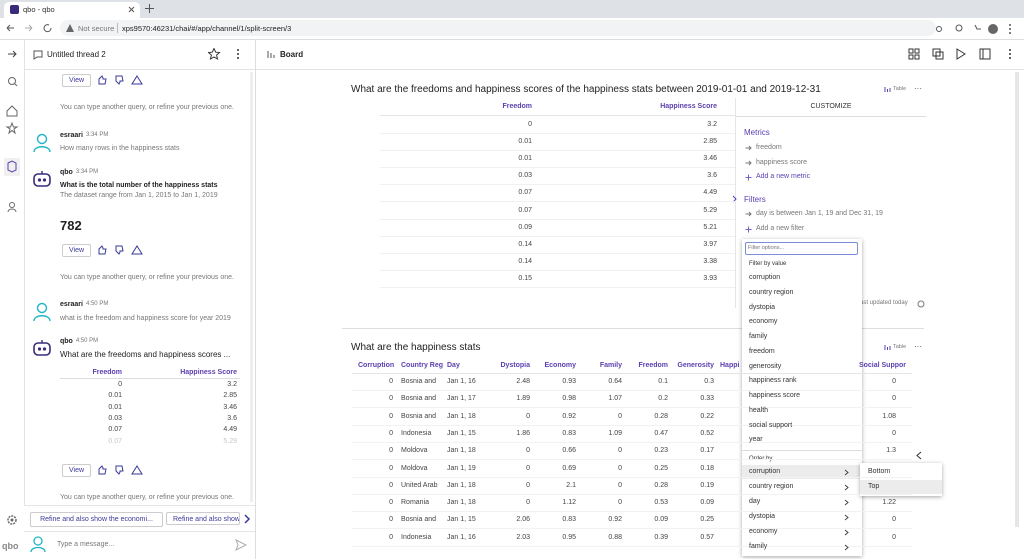 Image resolution: width=1024 pixels, height=559 pixels. What do you see at coordinates (615, 537) in the screenshot?
I see `table-cell: 0.88` at bounding box center [615, 537].